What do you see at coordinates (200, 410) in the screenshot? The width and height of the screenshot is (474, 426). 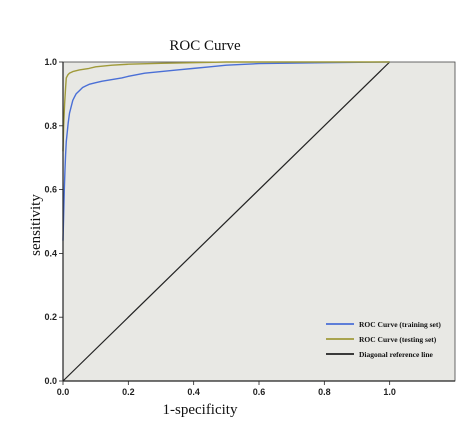 I see `x-axis-label: 1-specificity` at bounding box center [200, 410].